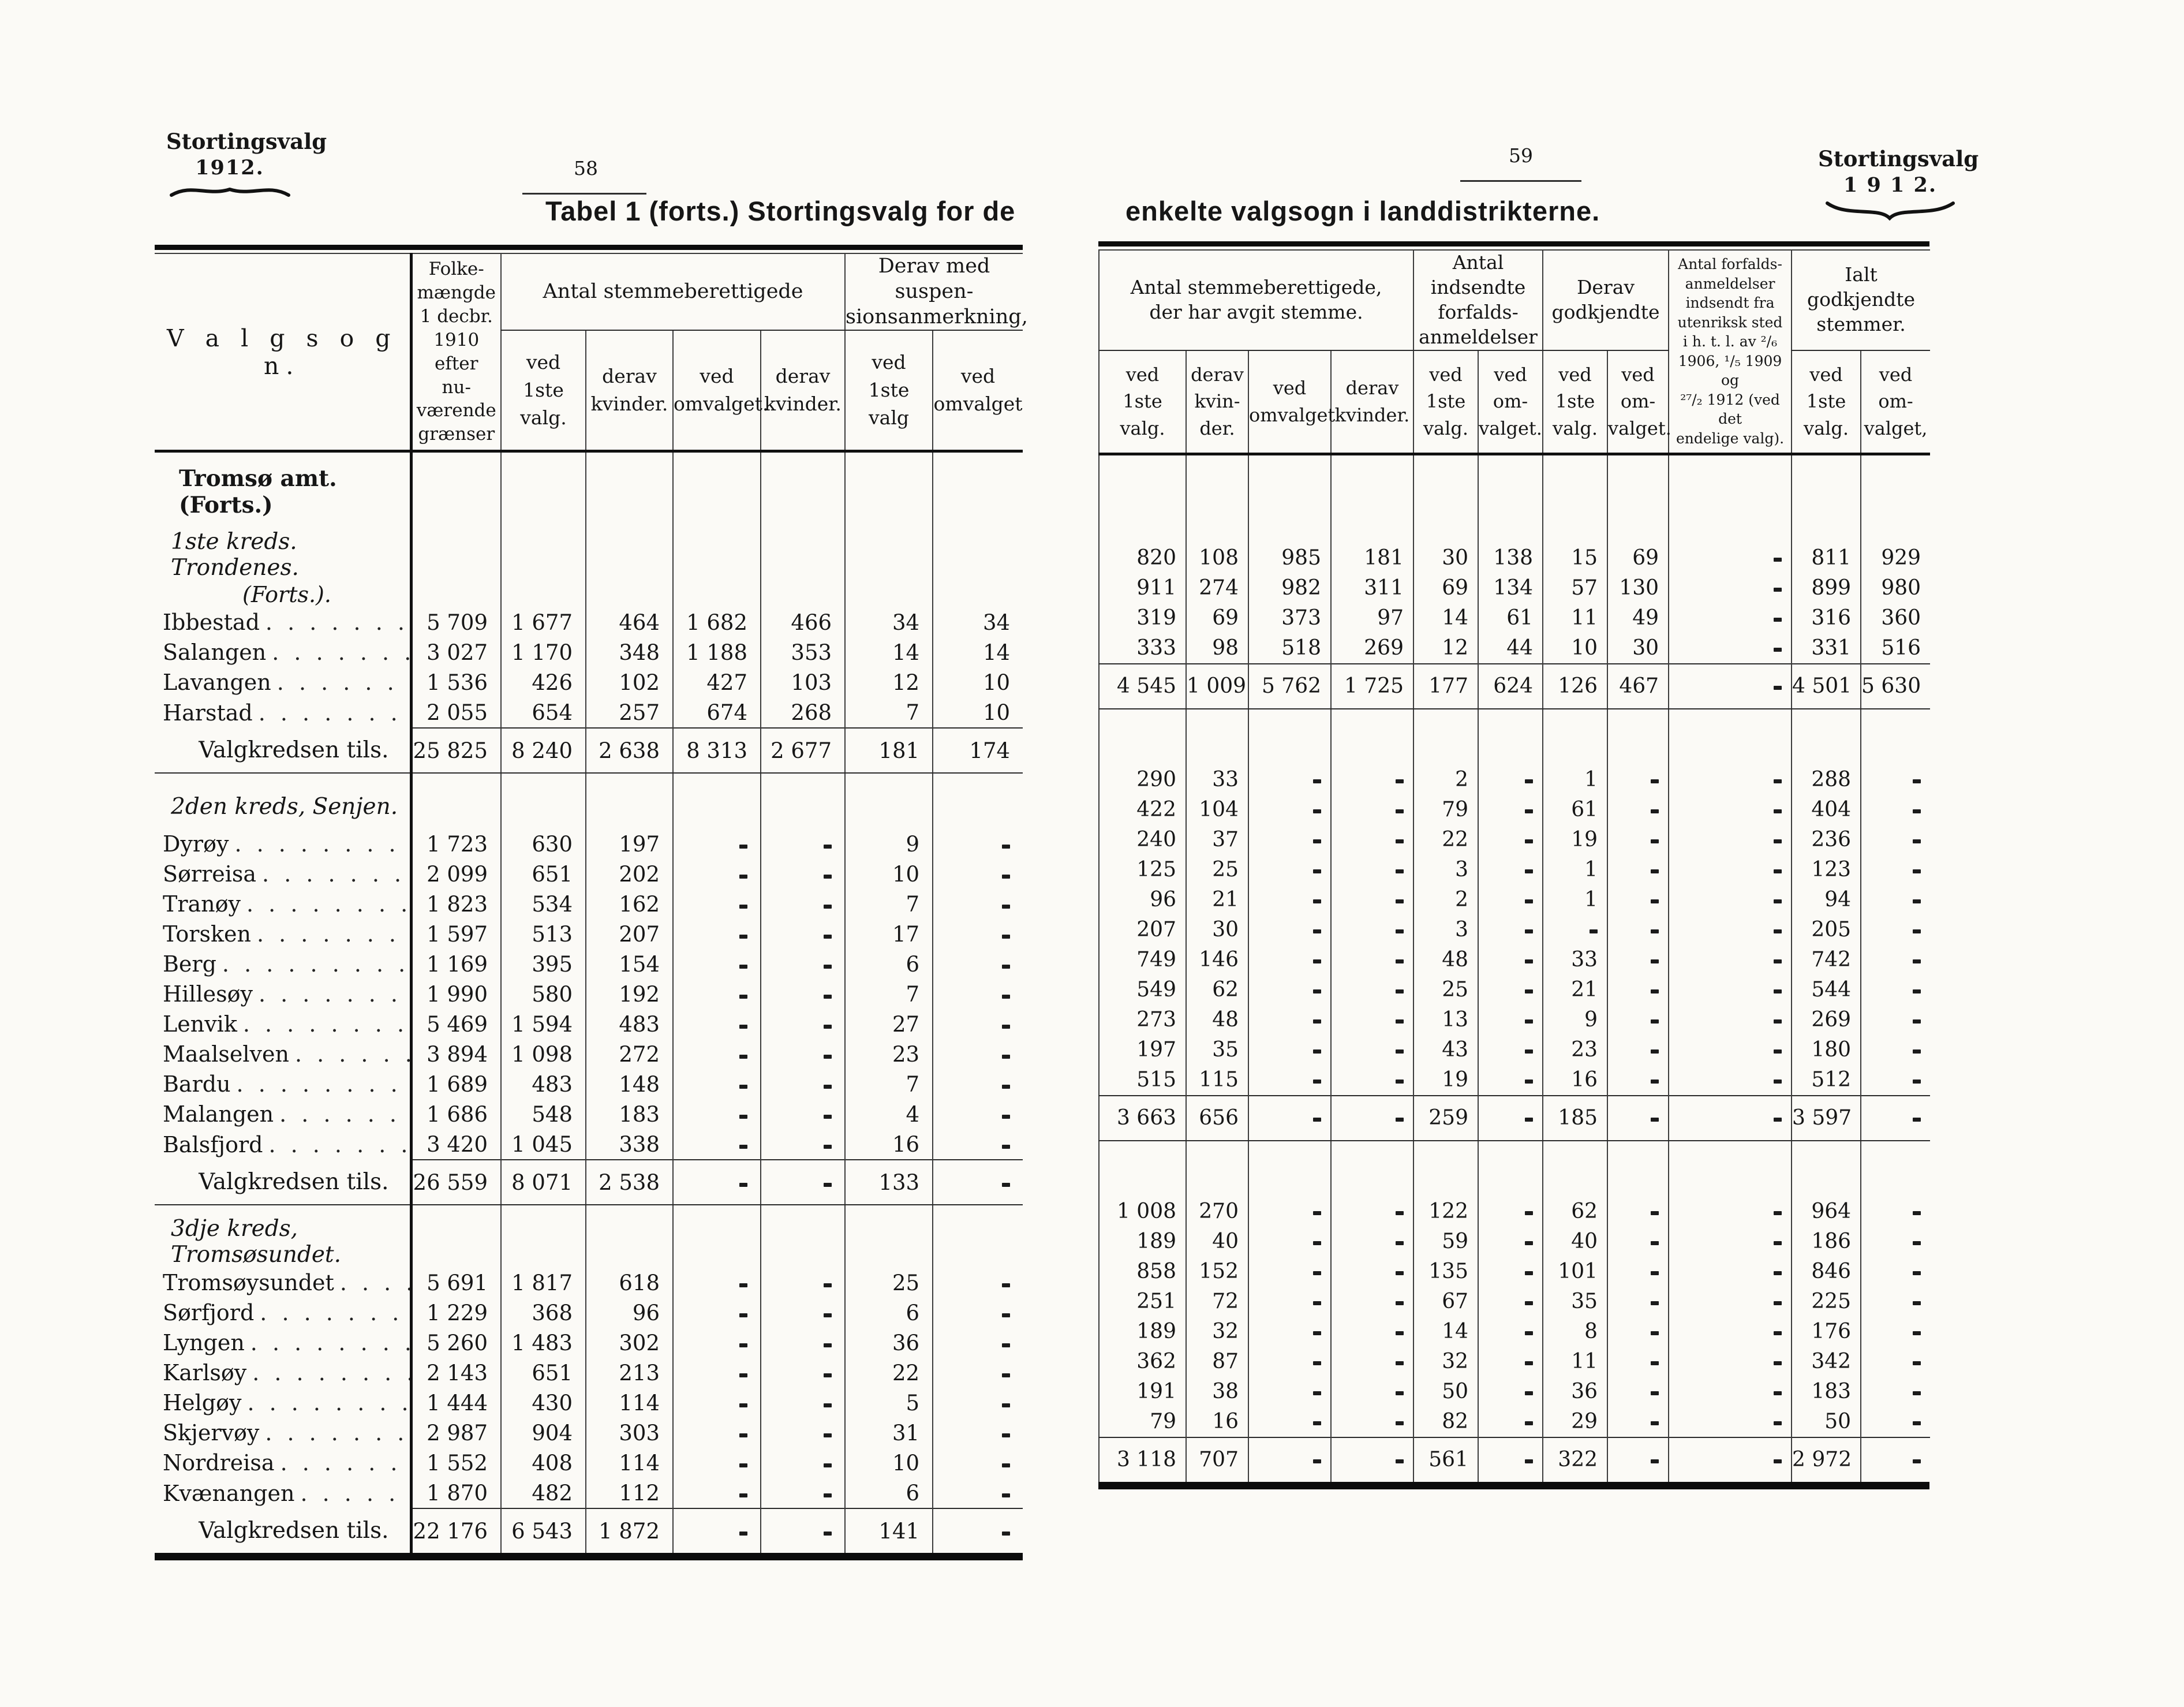 This screenshot has height=1707, width=2184. Describe the element at coordinates (1890, 211) in the screenshot. I see `underbrace-icon` at that location.